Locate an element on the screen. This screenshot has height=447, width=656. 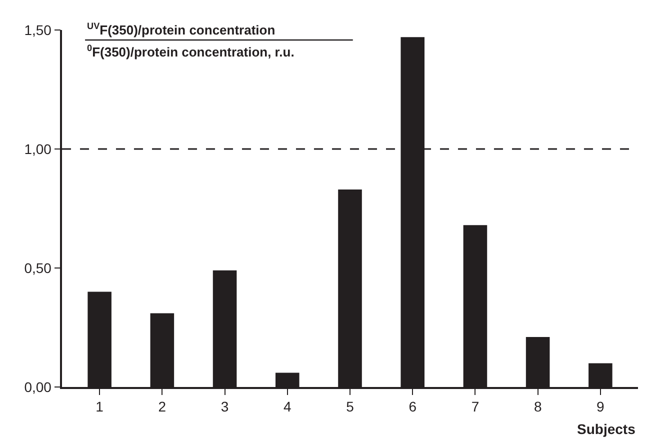
x-tick-label: 1 is located at coordinates (100, 406).